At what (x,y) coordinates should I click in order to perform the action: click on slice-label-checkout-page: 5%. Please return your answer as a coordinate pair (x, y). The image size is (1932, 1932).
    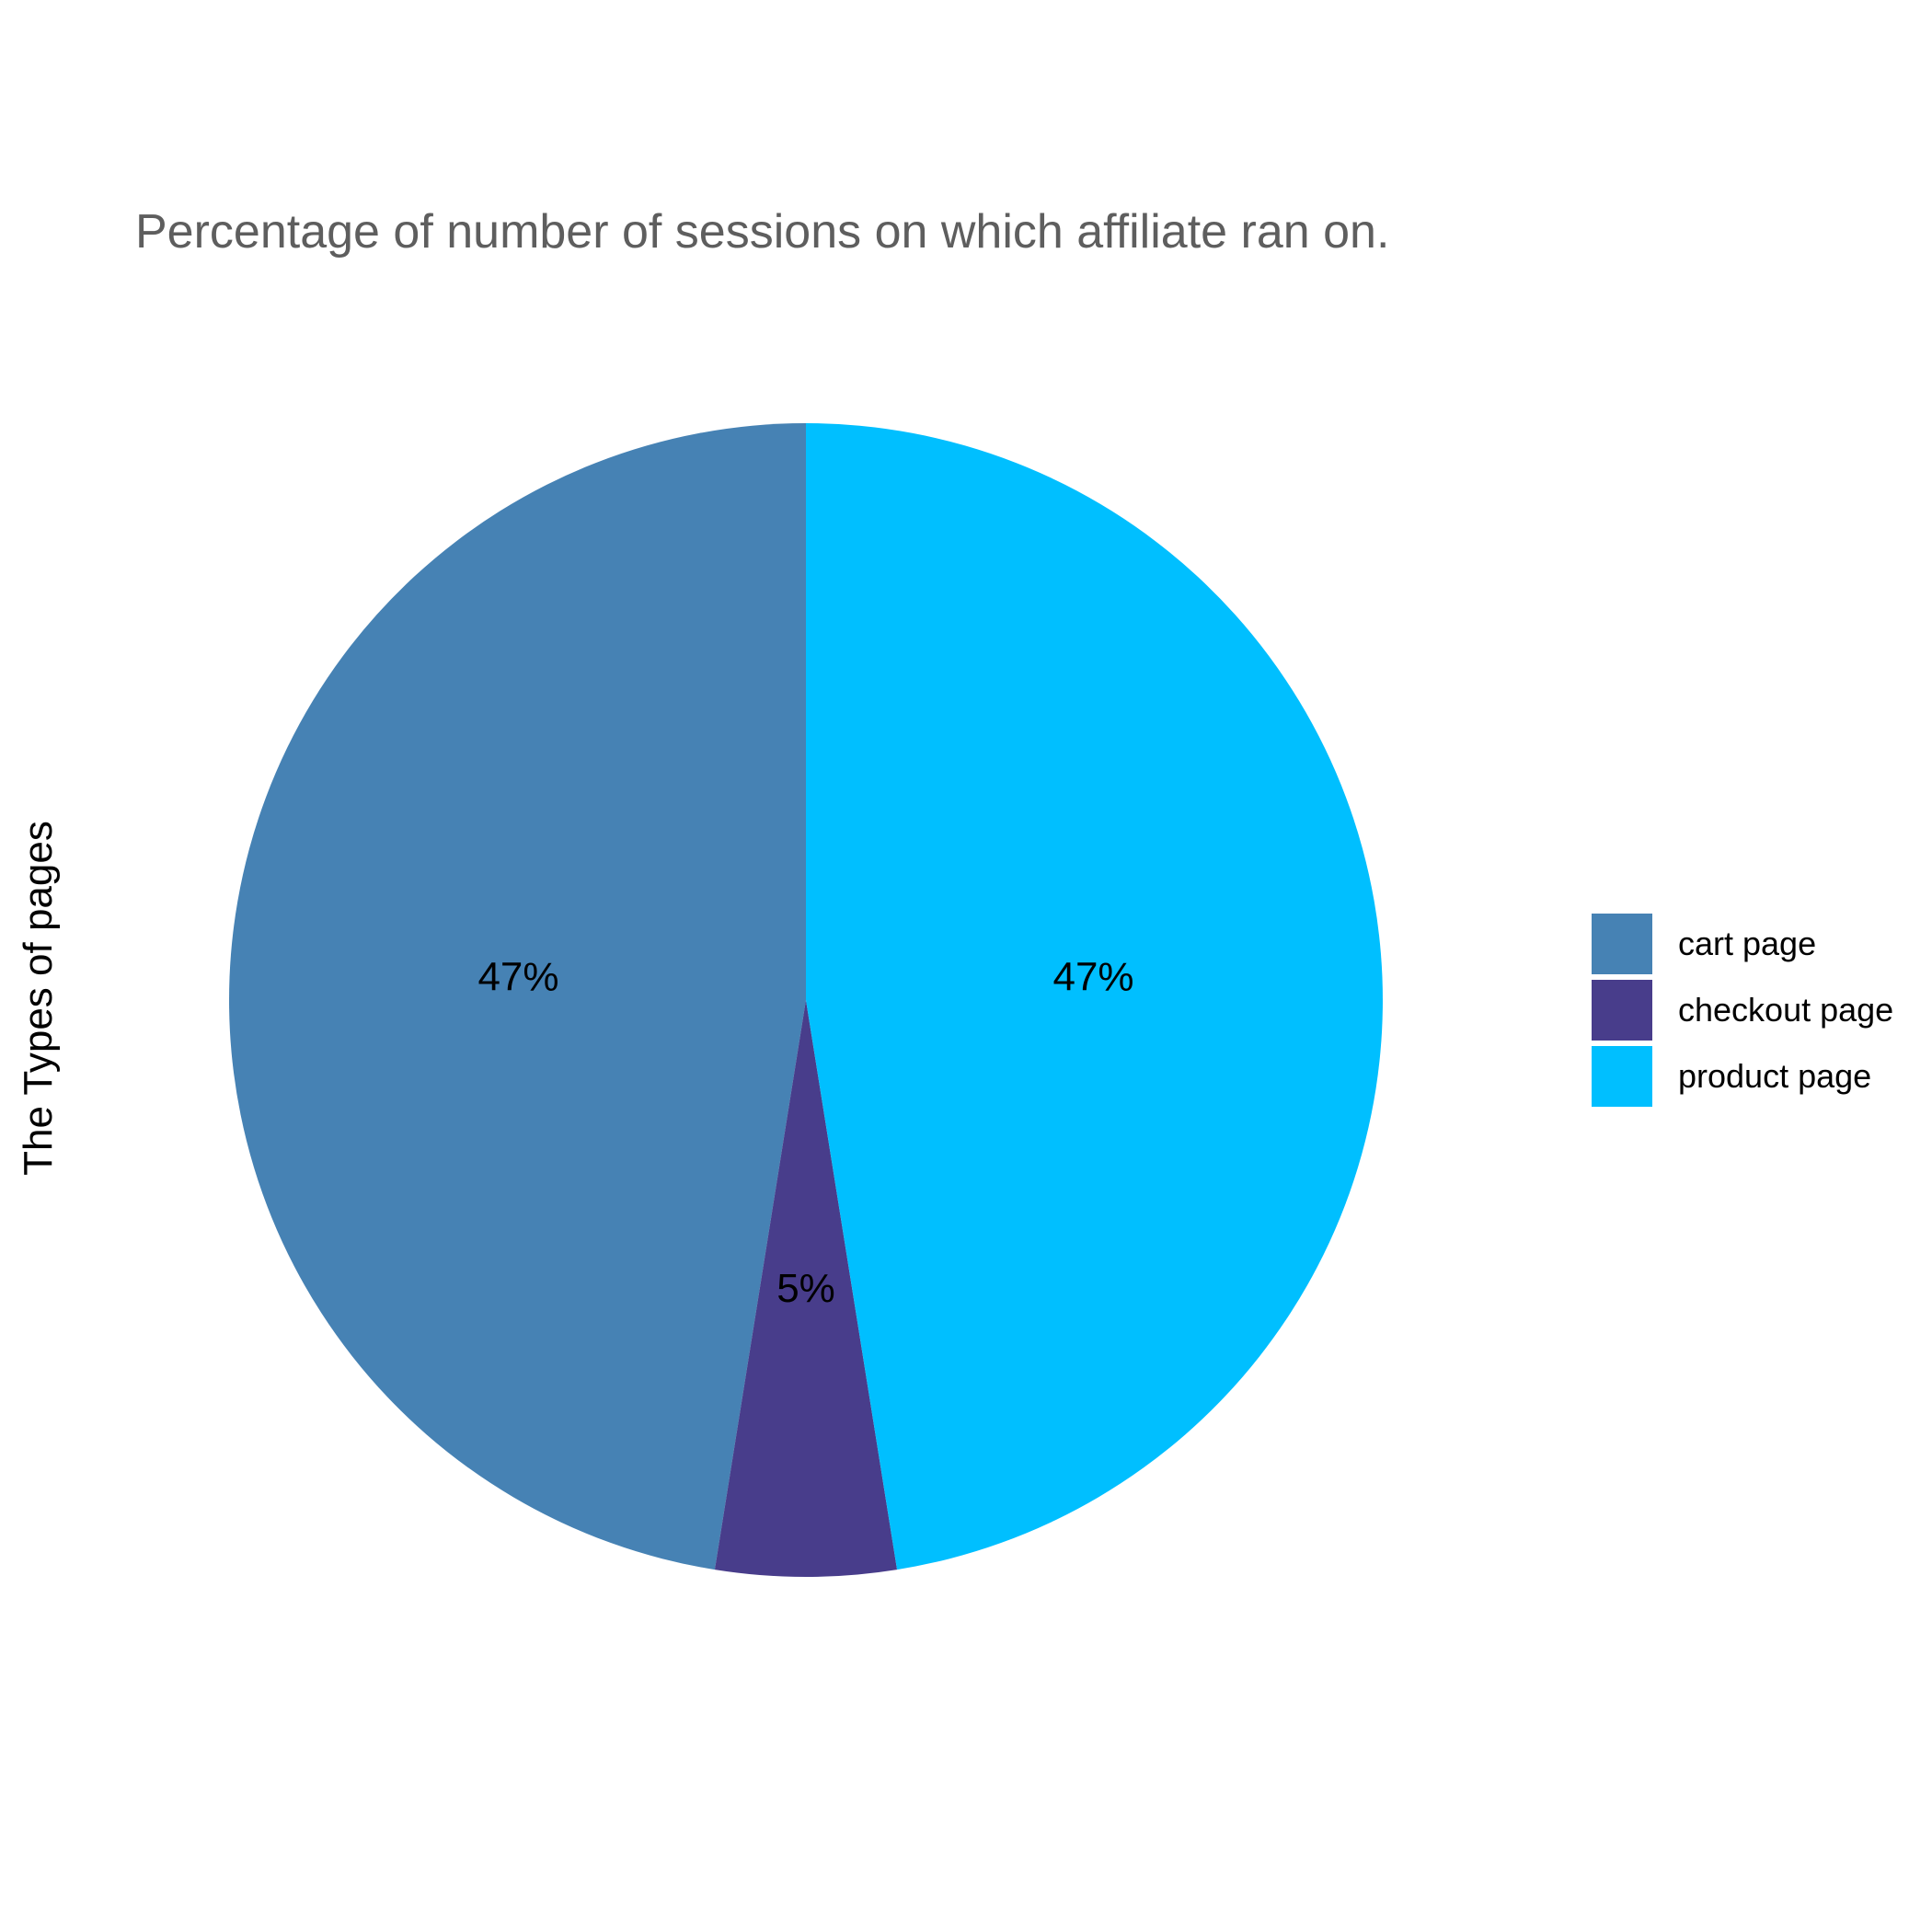
    Looking at the image, I should click on (805, 1288).